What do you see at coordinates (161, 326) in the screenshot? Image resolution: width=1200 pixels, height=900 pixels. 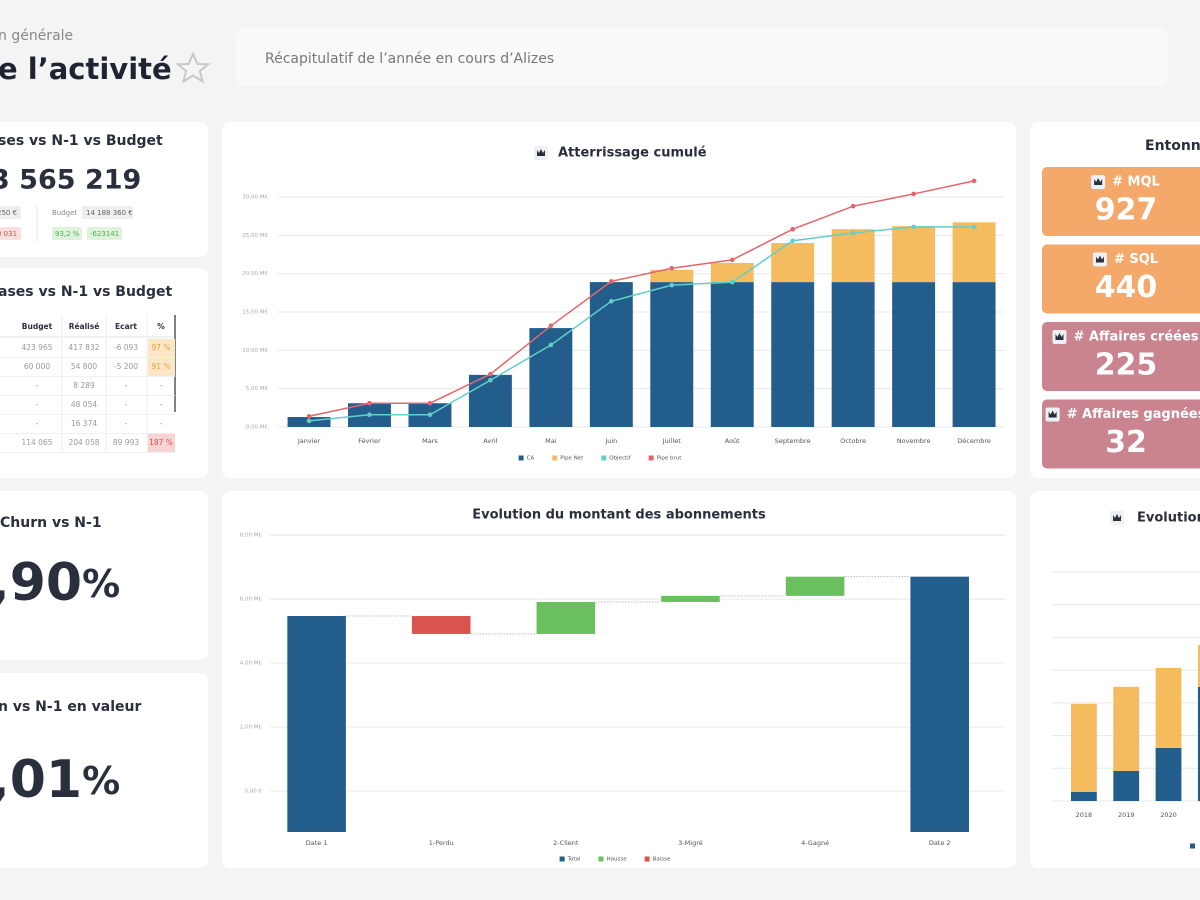 I see `column-header: %` at bounding box center [161, 326].